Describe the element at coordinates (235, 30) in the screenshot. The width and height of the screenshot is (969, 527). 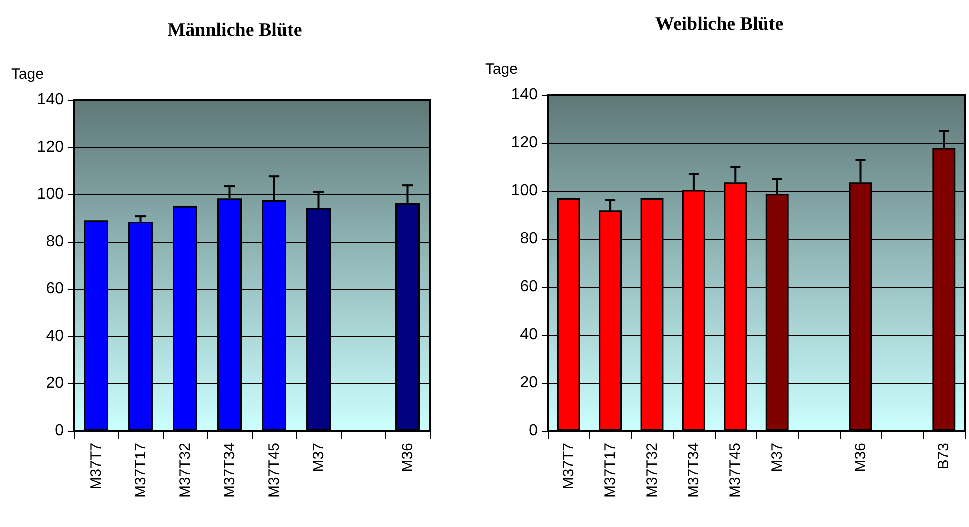
I see `chart-title: Männliche Blüte` at that location.